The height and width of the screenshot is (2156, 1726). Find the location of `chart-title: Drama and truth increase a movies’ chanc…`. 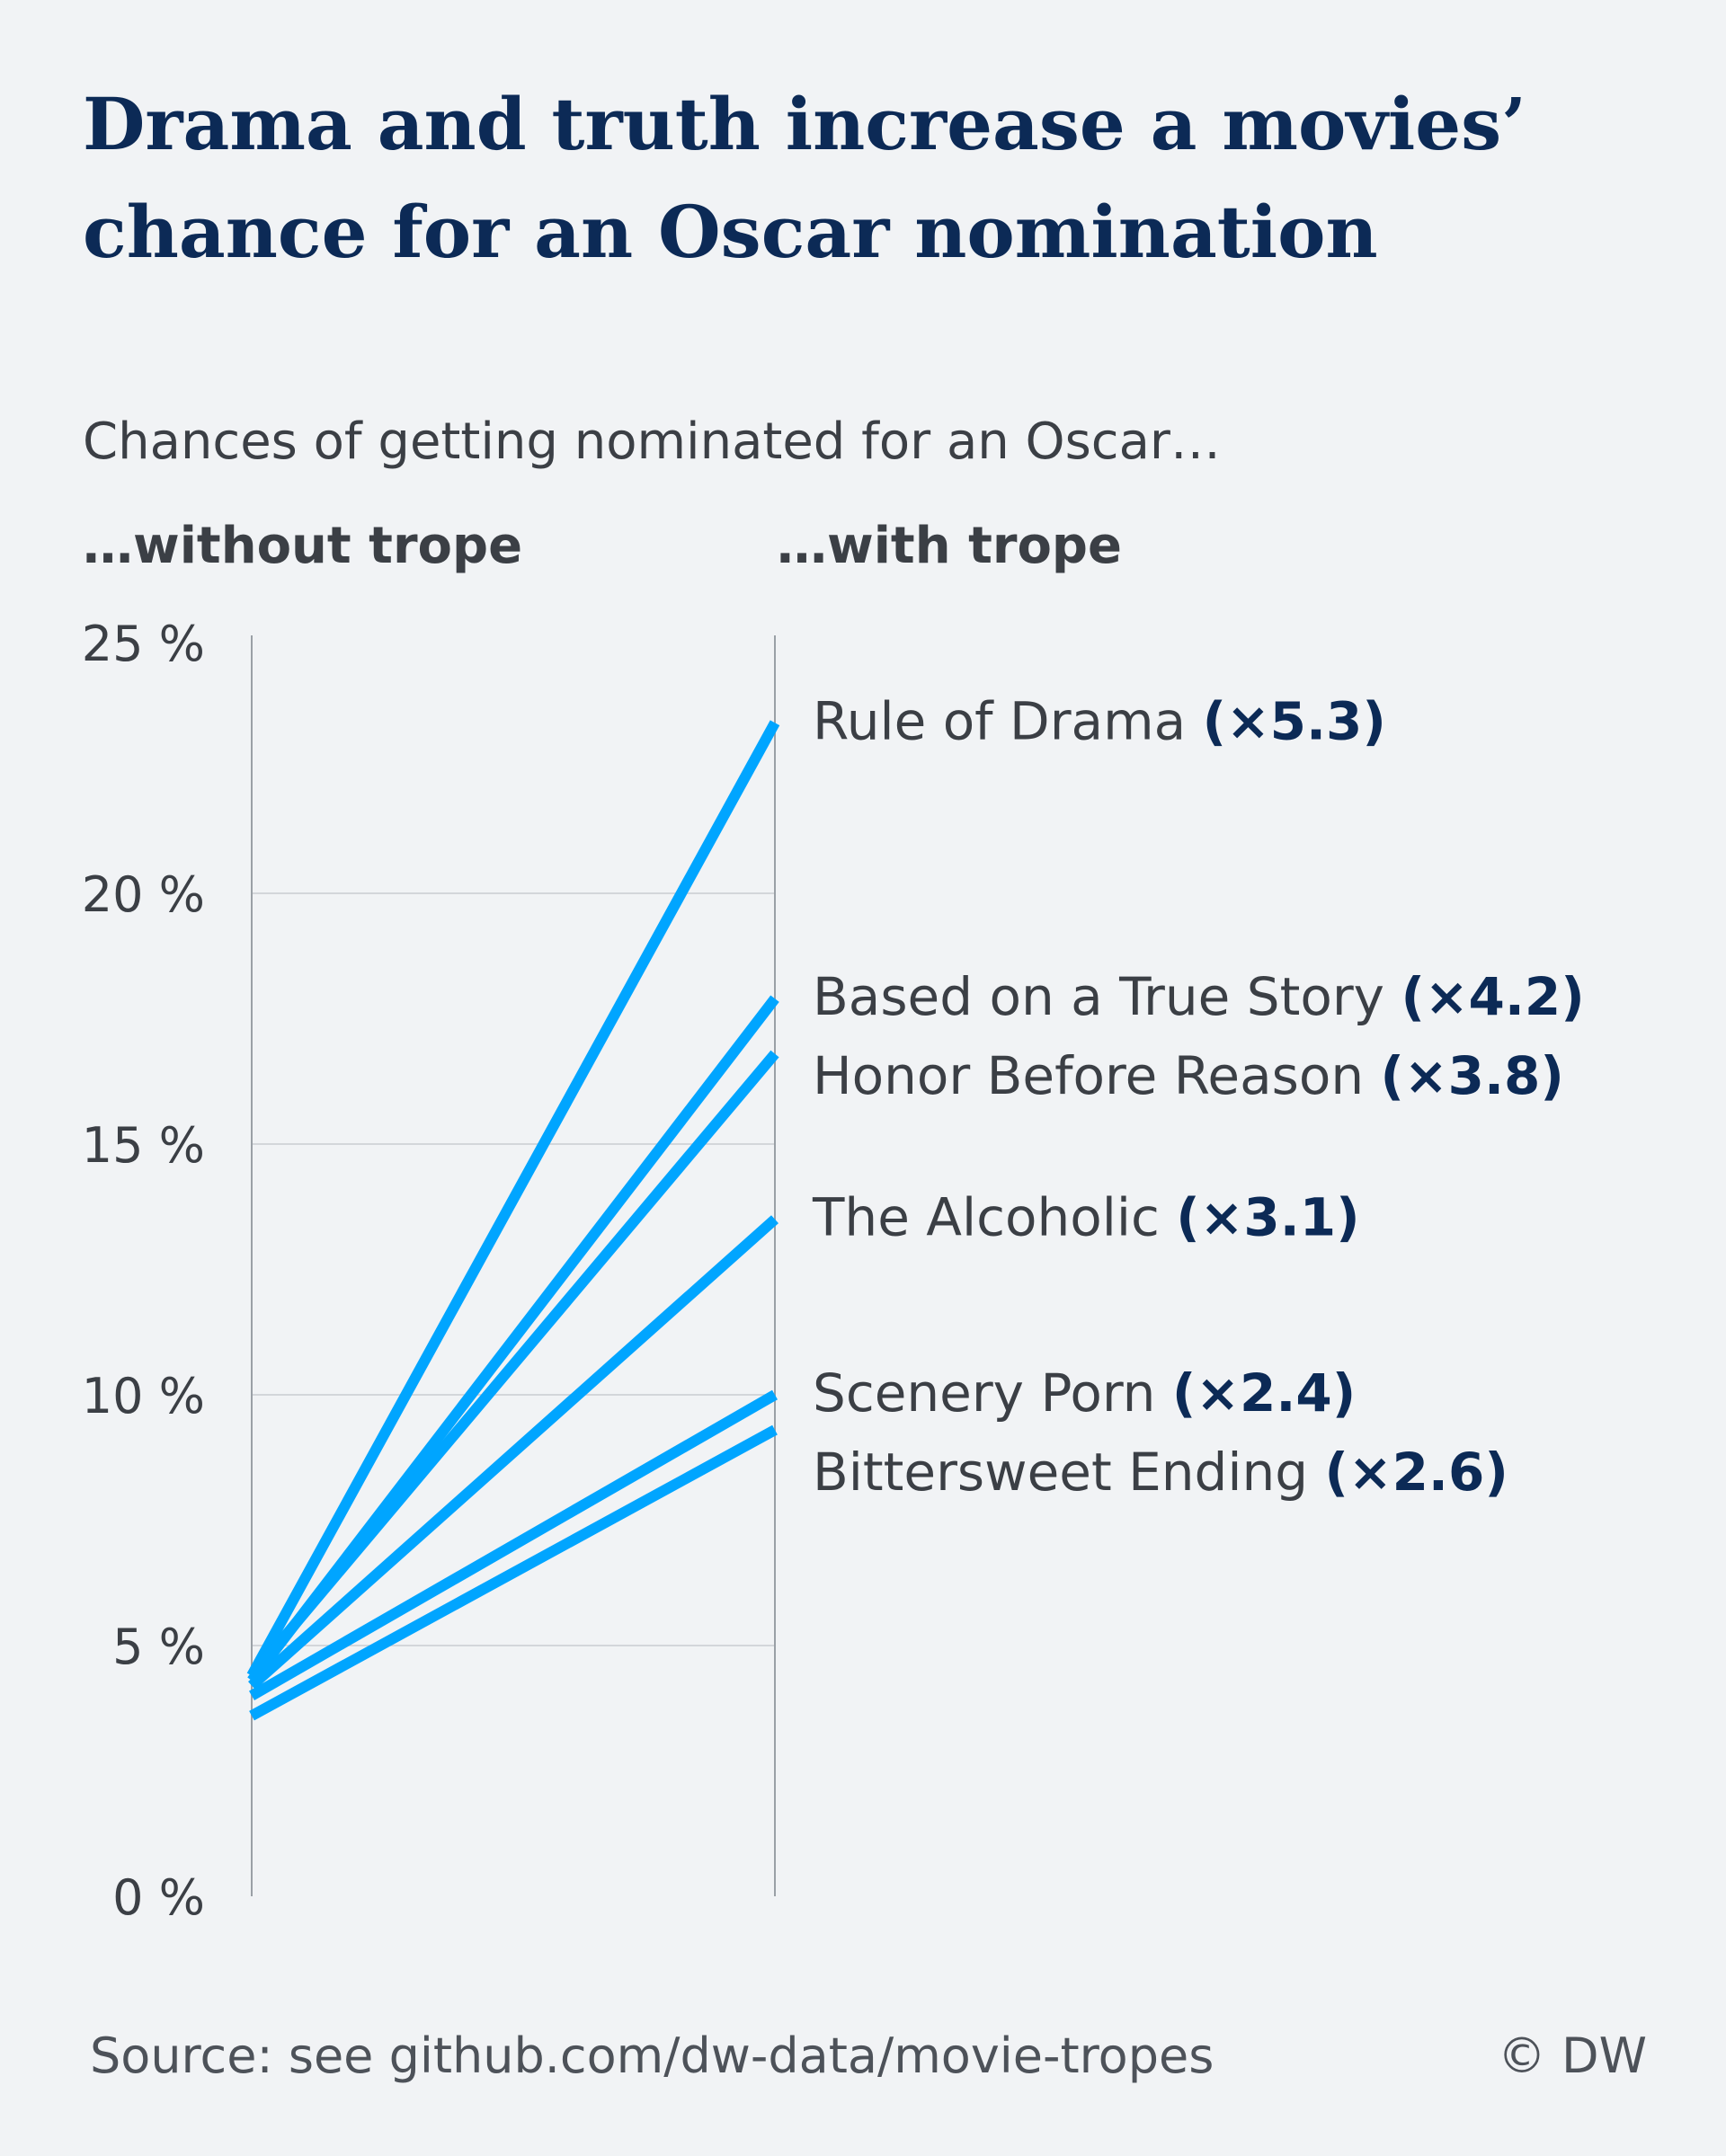

chart-title: Drama and truth increase a movies’ chanc… is located at coordinates (805, 178).